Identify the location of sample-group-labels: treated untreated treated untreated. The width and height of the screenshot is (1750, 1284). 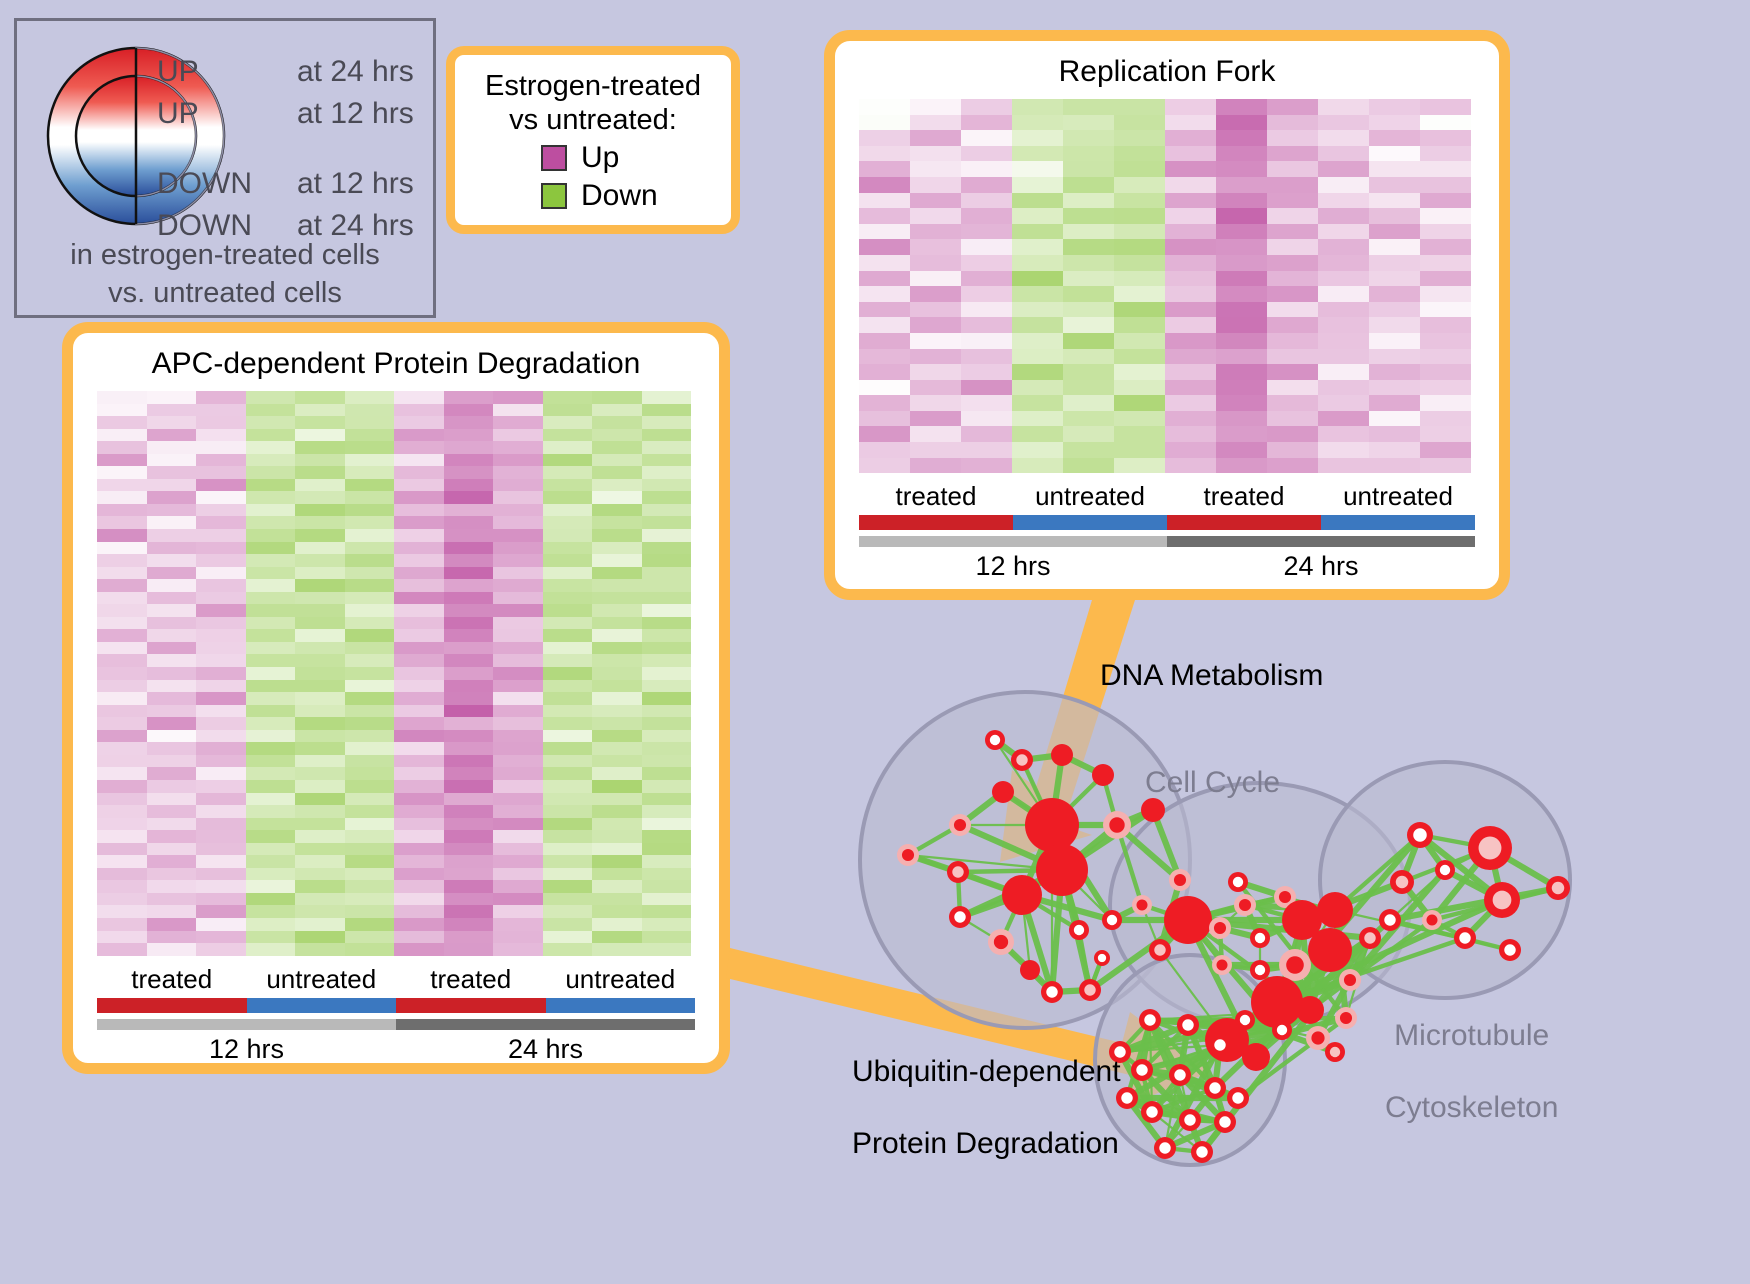
(1167, 496).